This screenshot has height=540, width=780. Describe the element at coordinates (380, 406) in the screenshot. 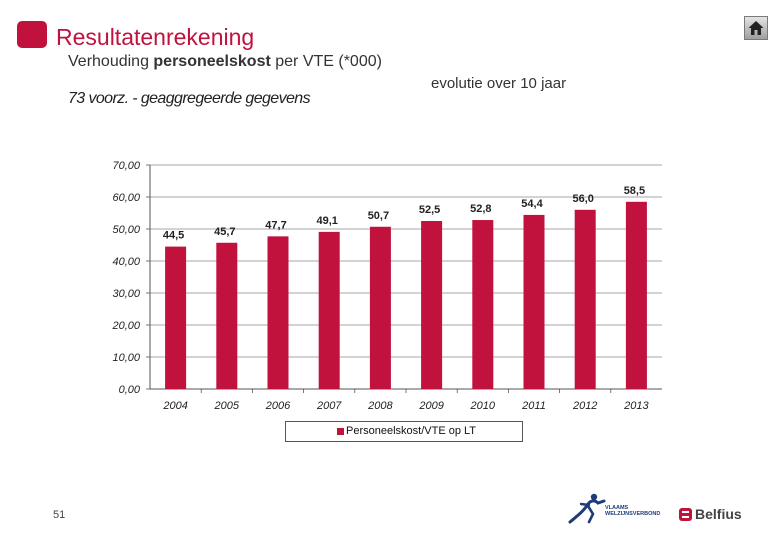

I see `x-tick-label: 2008` at that location.